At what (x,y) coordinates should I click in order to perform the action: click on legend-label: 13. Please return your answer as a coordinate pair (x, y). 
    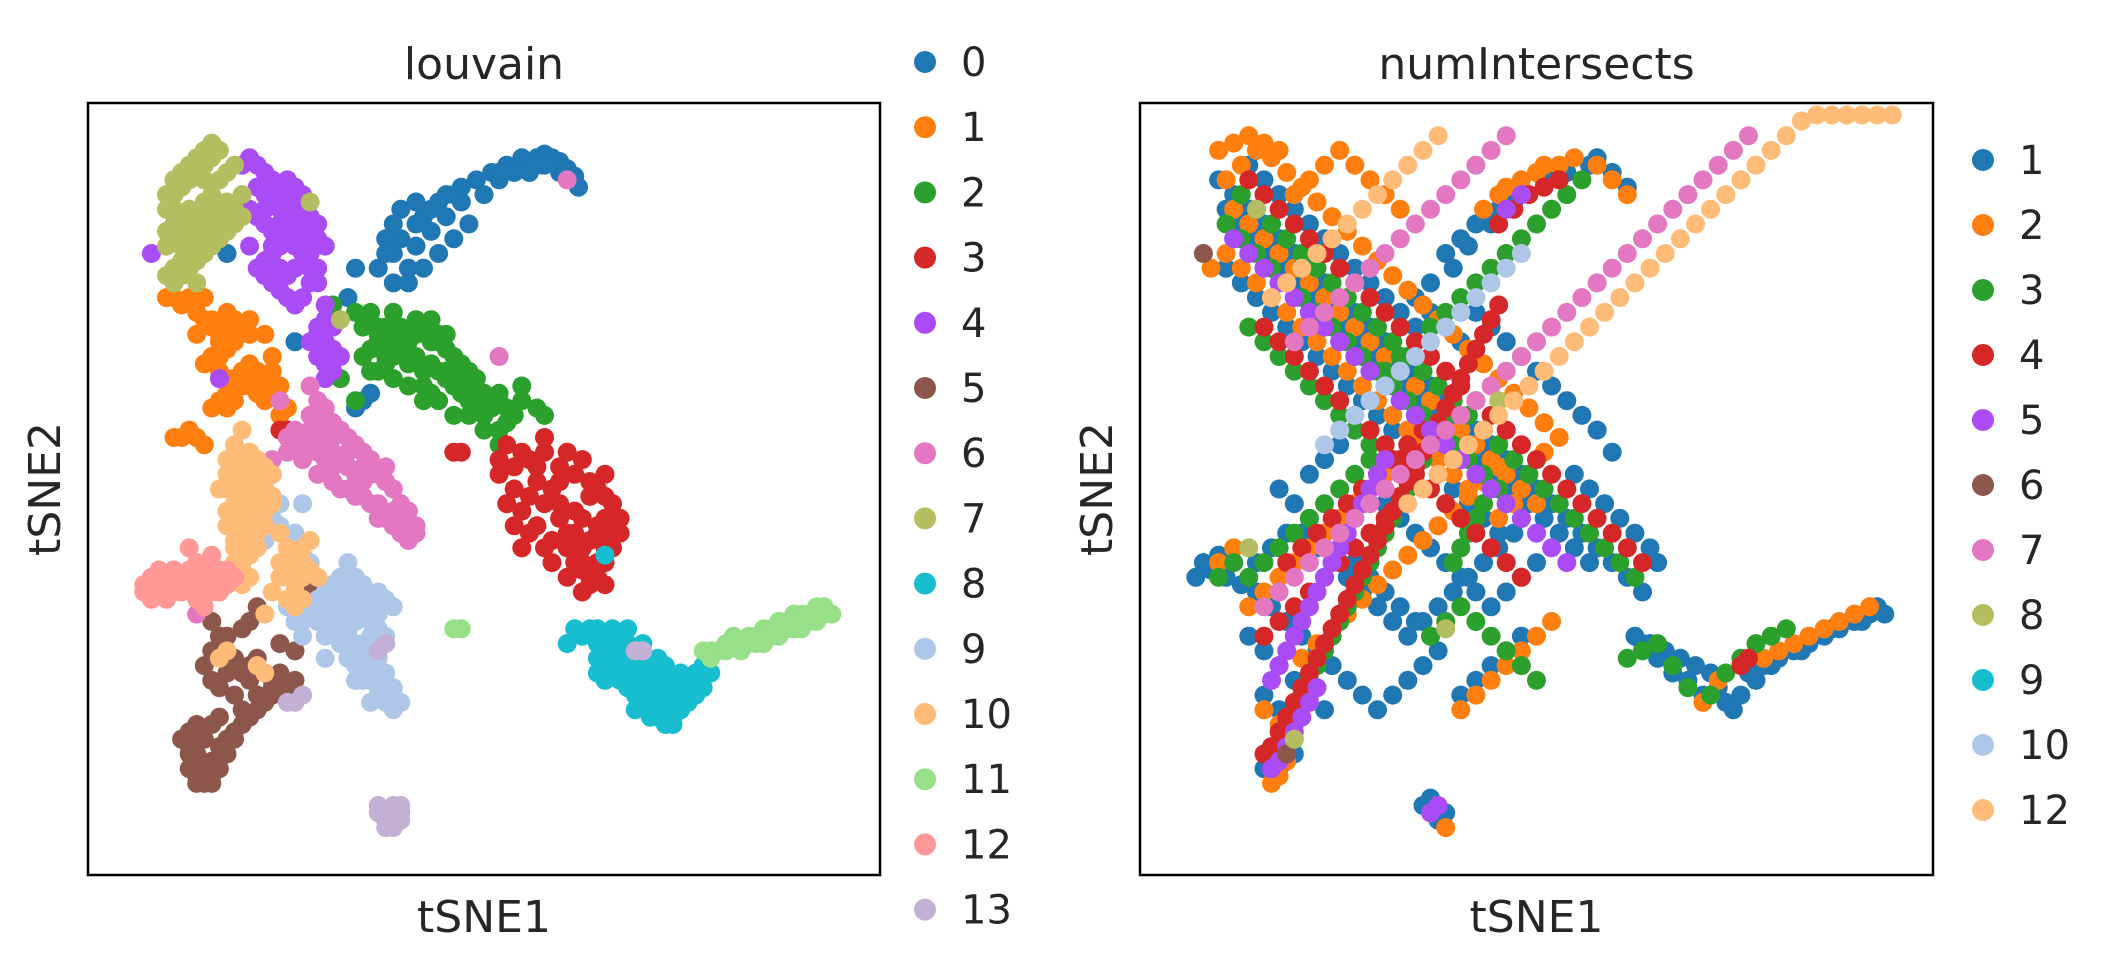
    Looking at the image, I should click on (986, 911).